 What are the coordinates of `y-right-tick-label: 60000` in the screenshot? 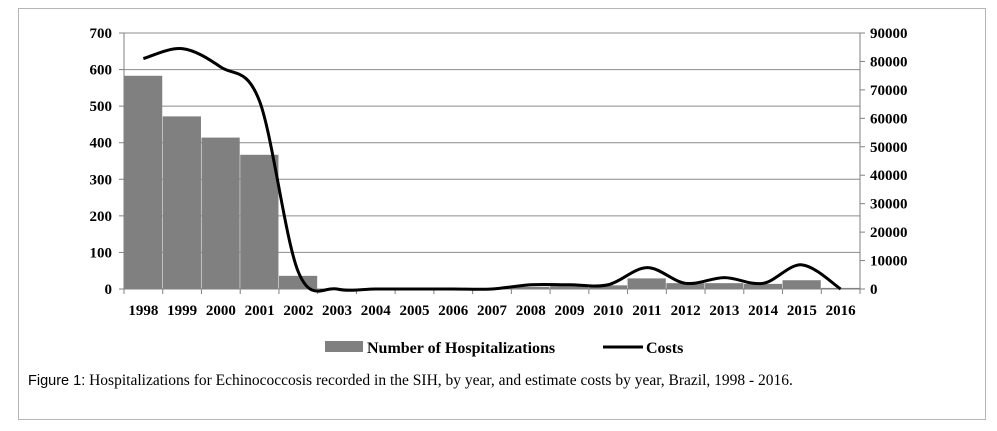 It's located at (889, 119).